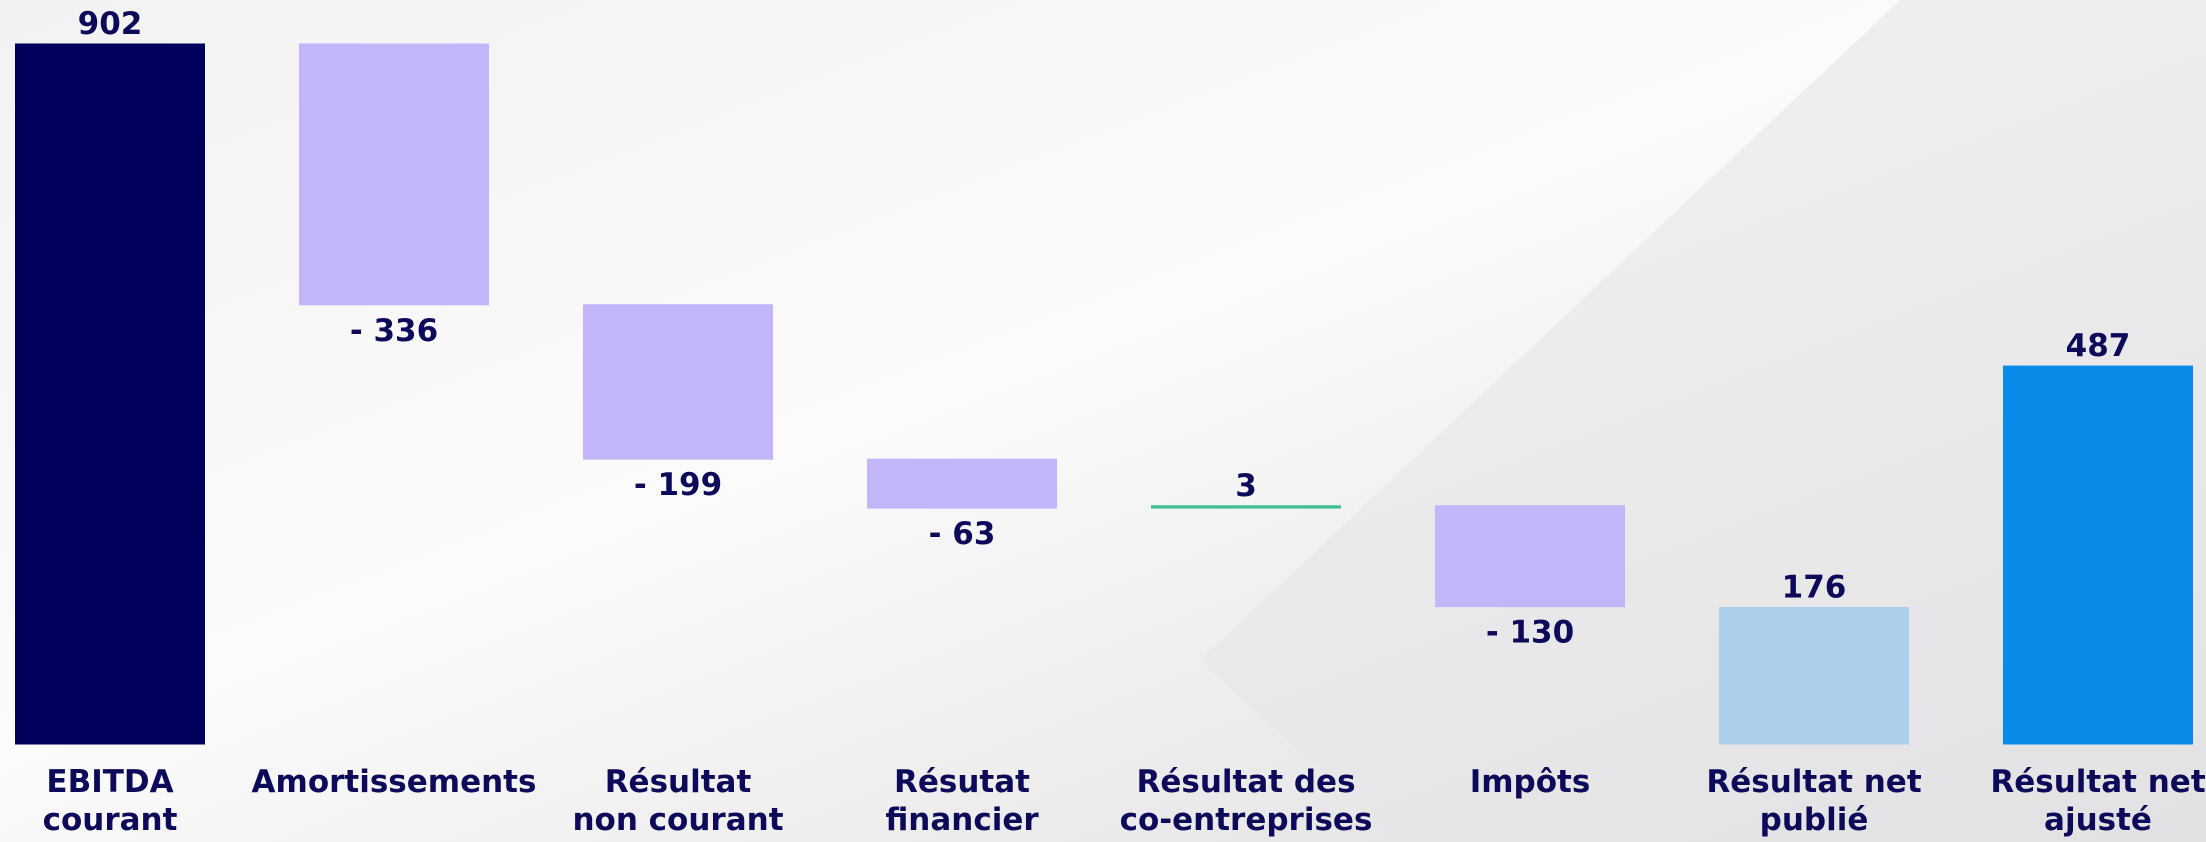 This screenshot has width=2206, height=842. What do you see at coordinates (2098, 346) in the screenshot?
I see `value-label: 487` at bounding box center [2098, 346].